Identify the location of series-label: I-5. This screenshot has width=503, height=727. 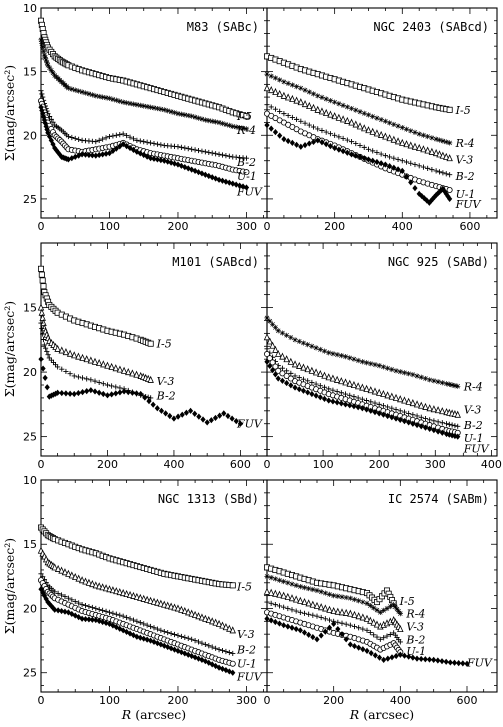
(244, 587).